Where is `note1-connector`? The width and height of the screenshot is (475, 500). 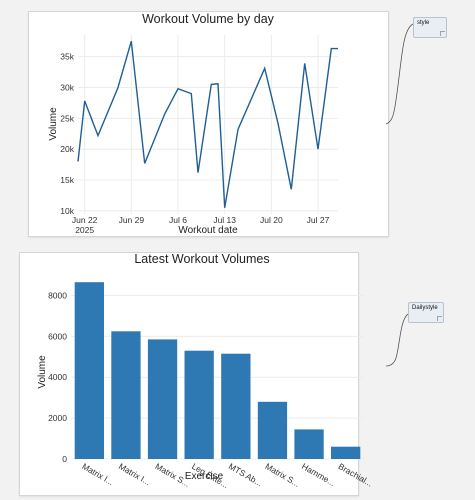
note1-connector is located at coordinates (399, 74).